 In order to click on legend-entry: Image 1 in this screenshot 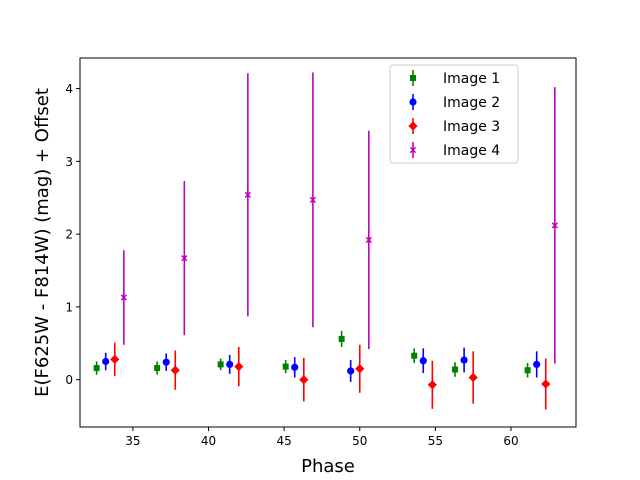, I will do `click(455, 78)`.